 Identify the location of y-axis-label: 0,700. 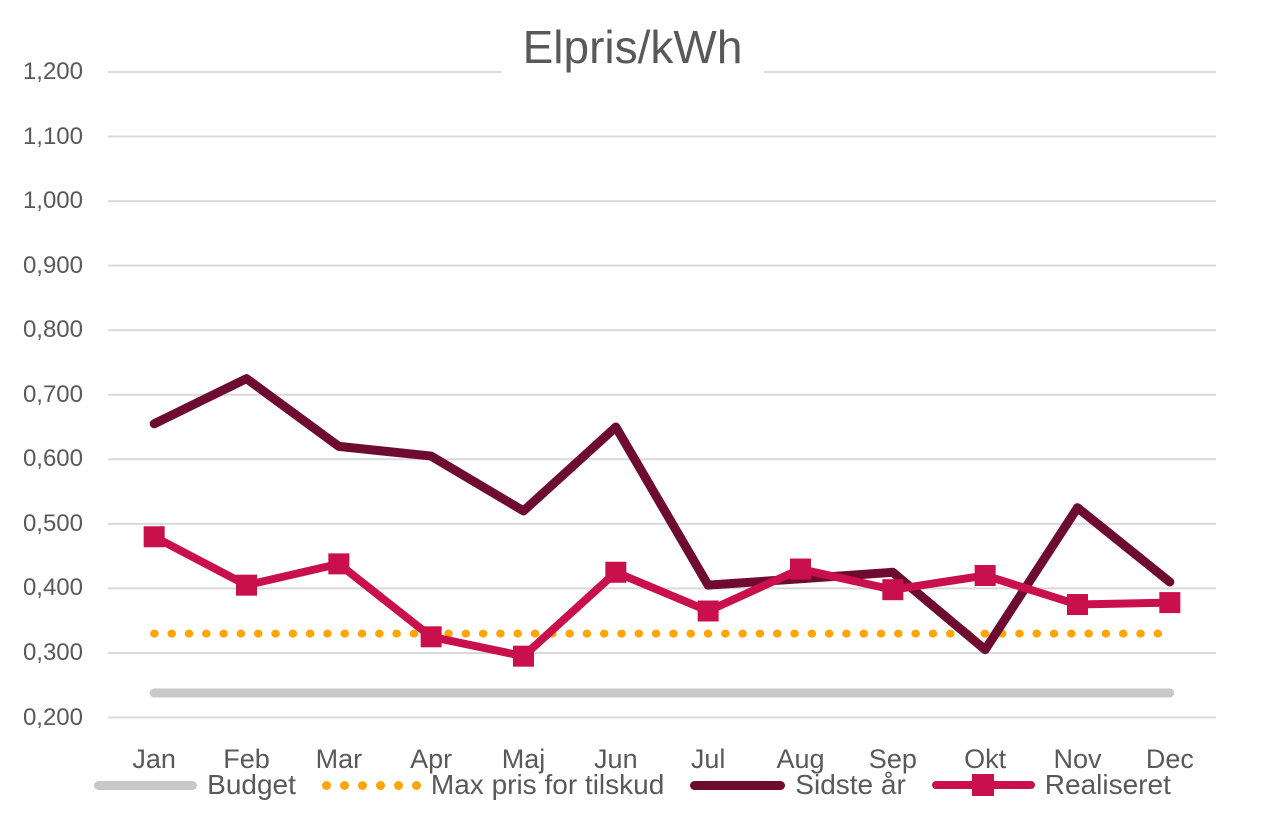
(52, 394).